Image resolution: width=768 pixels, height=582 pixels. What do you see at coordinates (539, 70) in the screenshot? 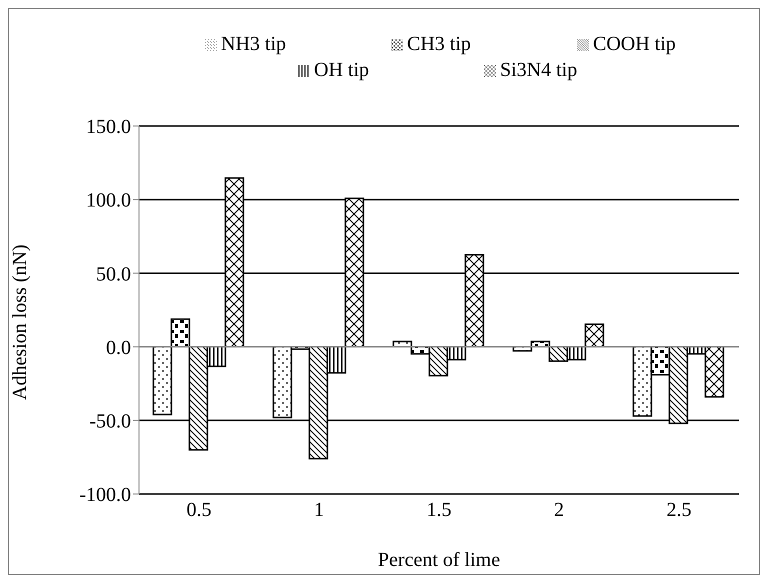
I see `legend-label: Si3N4 tip` at bounding box center [539, 70].